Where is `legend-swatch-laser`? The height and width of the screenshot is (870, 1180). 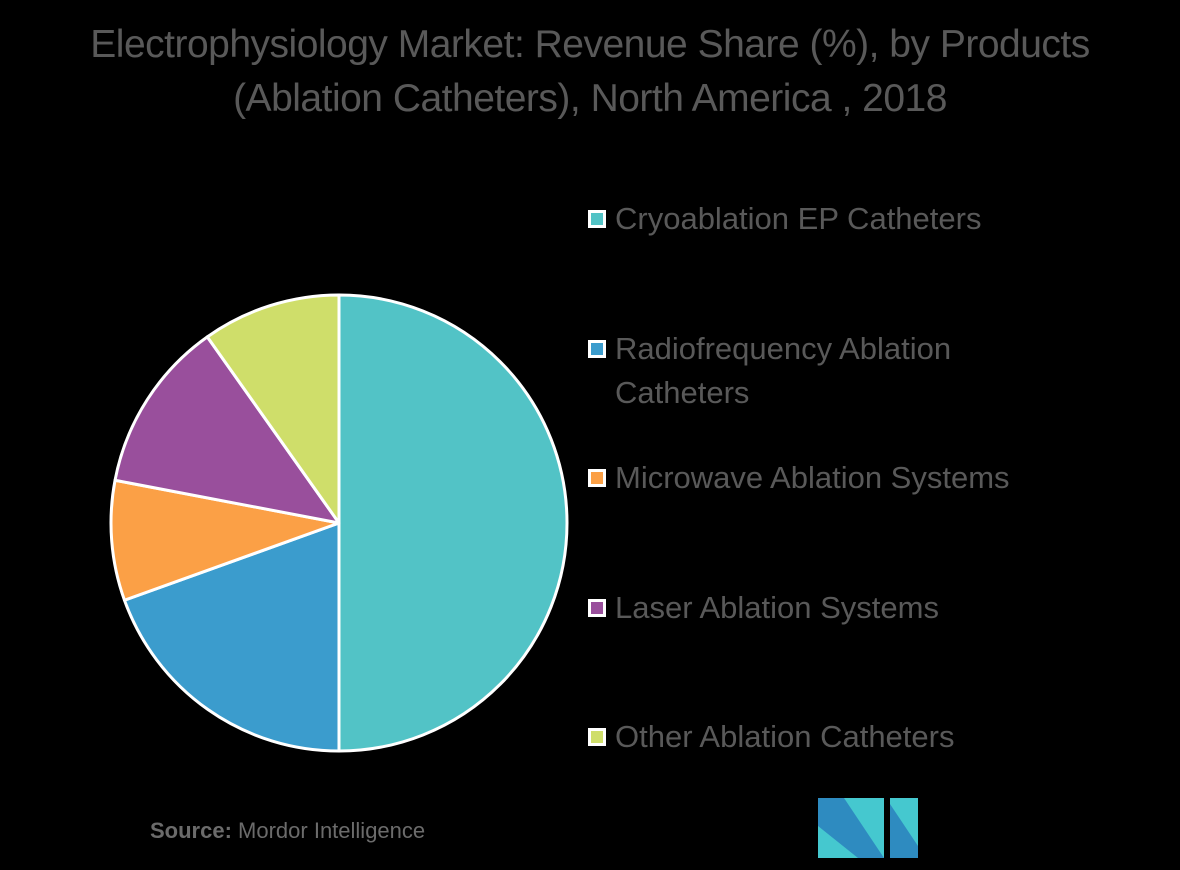
legend-swatch-laser is located at coordinates (597, 608).